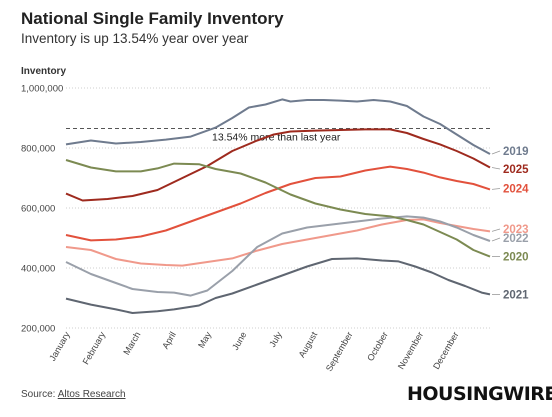 The image size is (552, 417). I want to click on series-line-2024, so click(278, 203).